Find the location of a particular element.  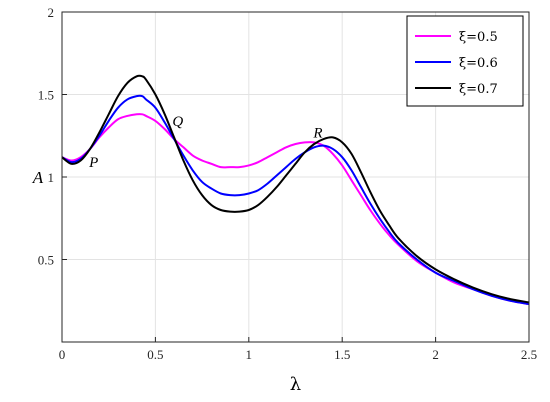

annotation-label: P is located at coordinates (93, 163).